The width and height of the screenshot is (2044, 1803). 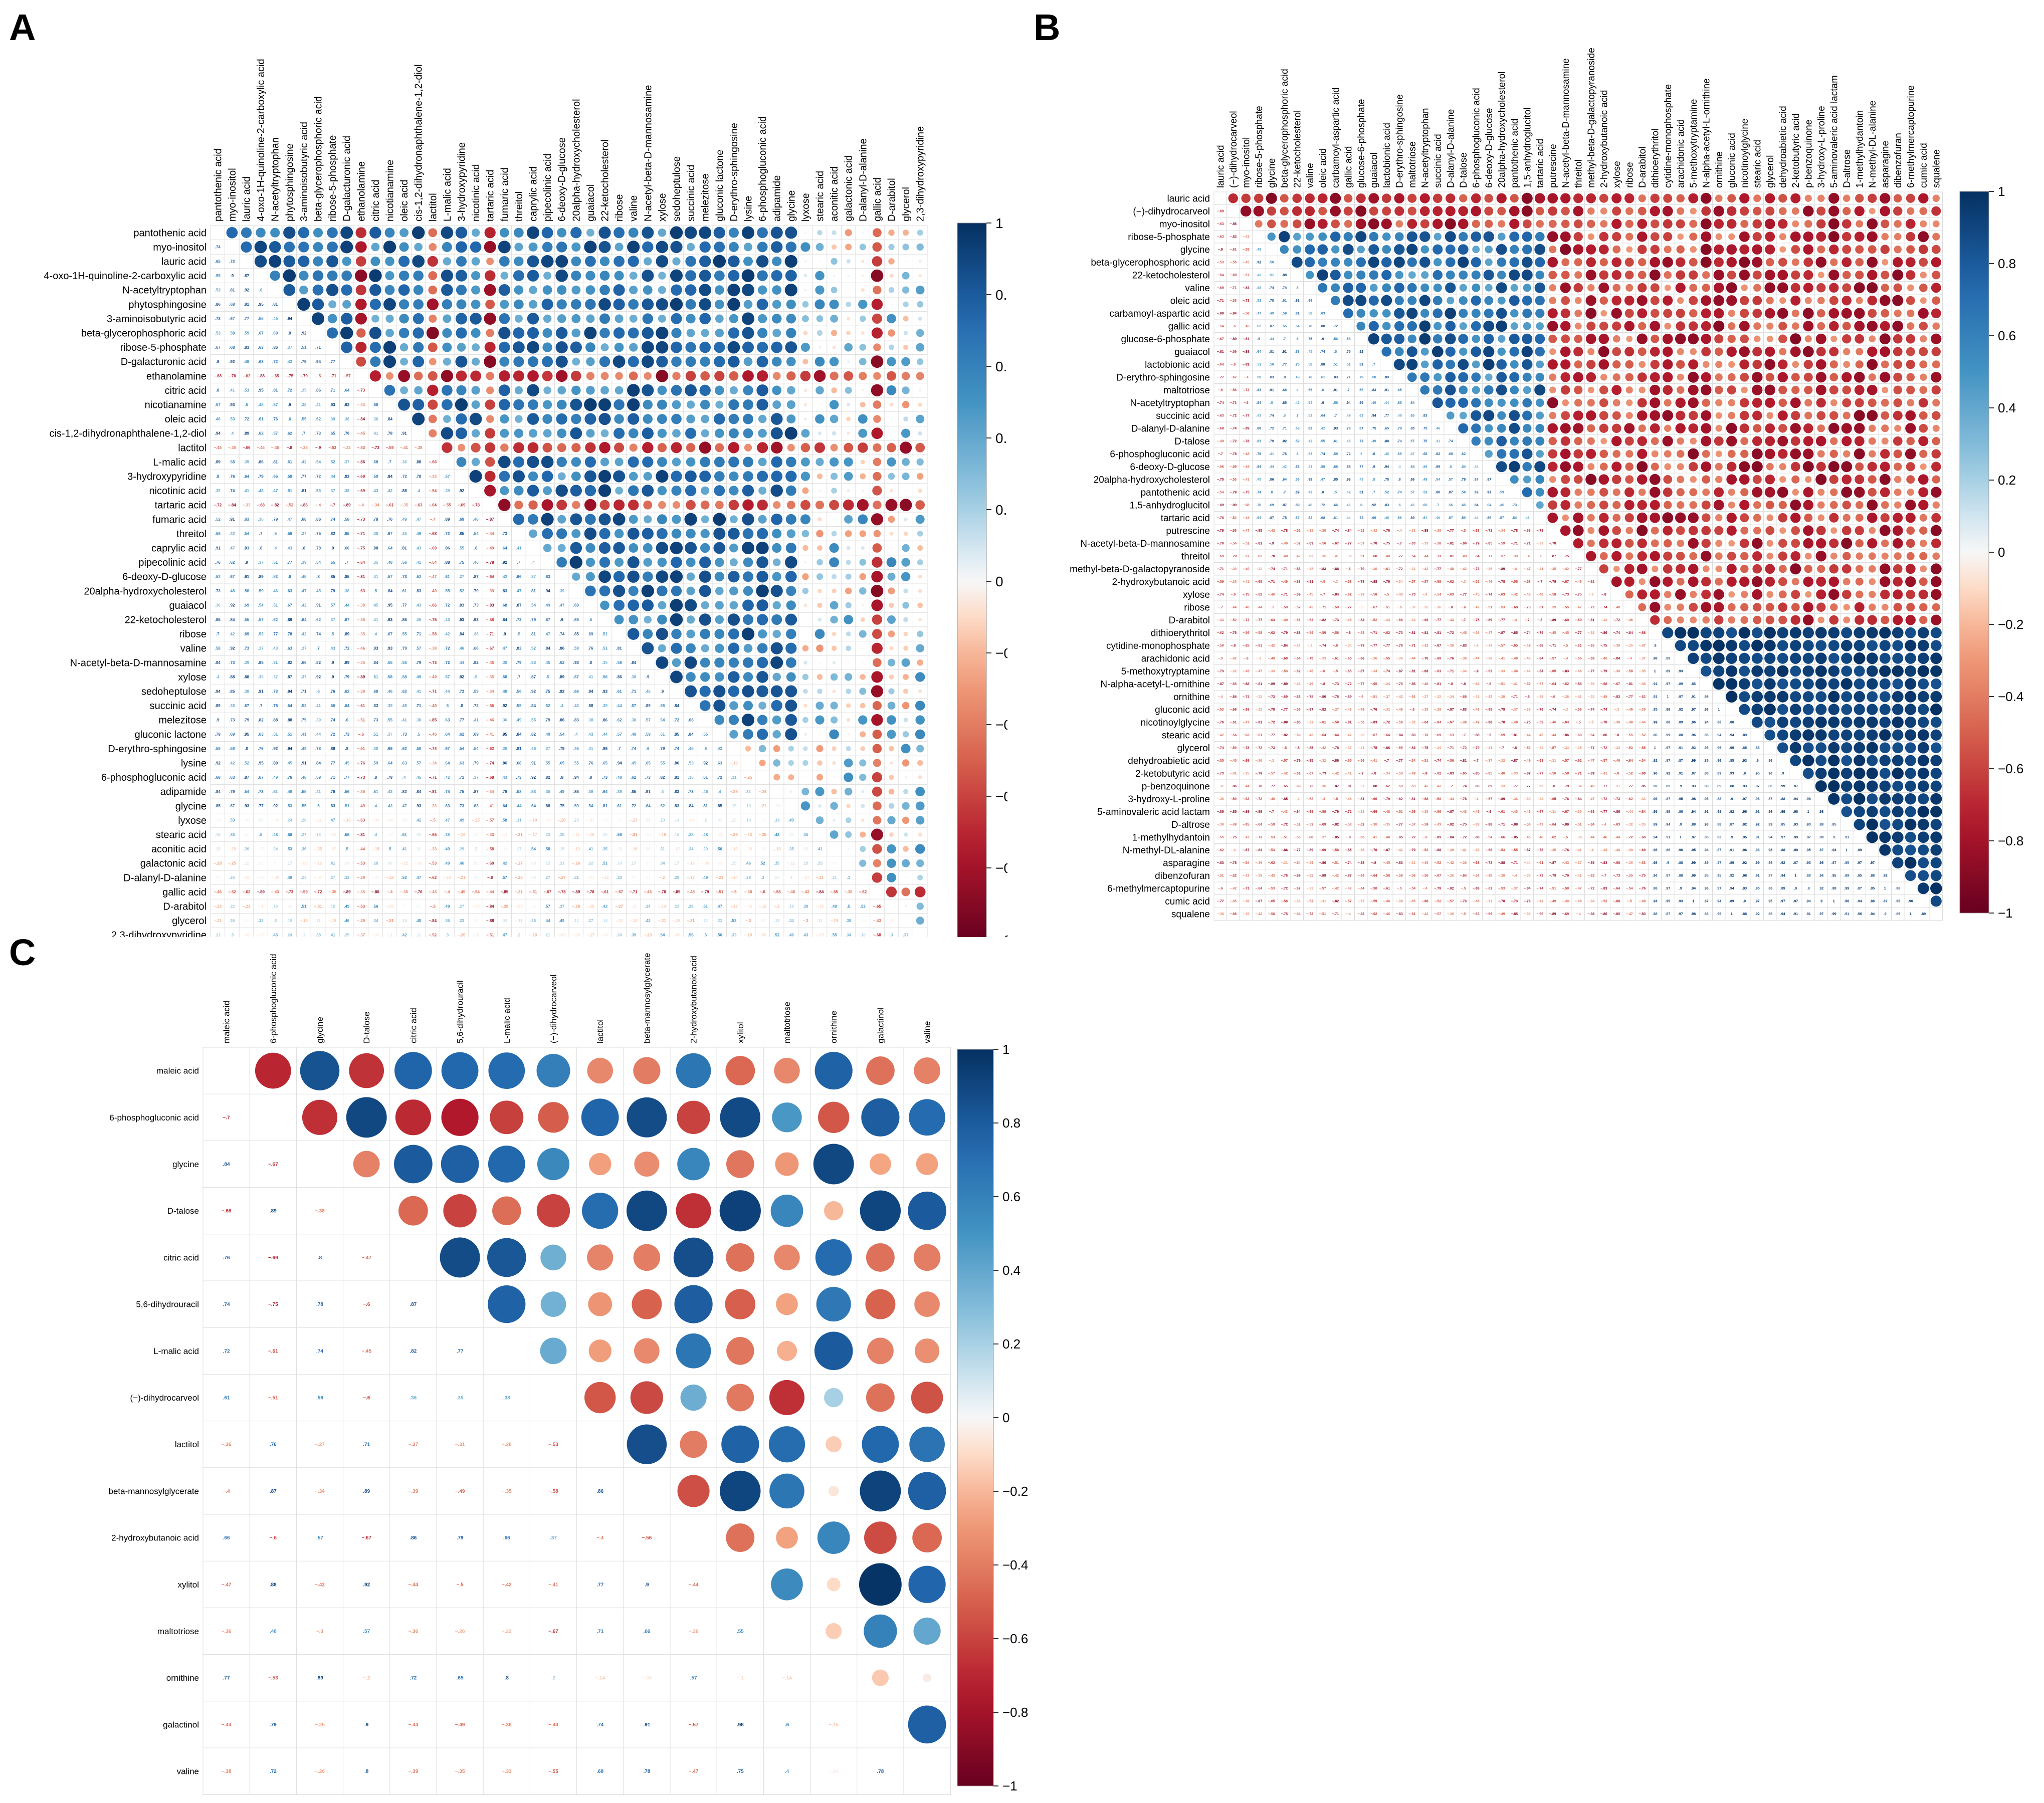 I want to click on panel-a-value-label: −.34, so click(x=375, y=505).